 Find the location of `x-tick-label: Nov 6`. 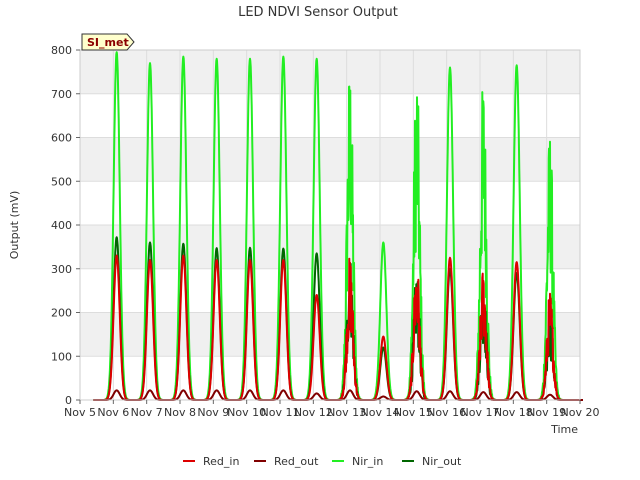

x-tick-label: Nov 6 is located at coordinates (113, 412).